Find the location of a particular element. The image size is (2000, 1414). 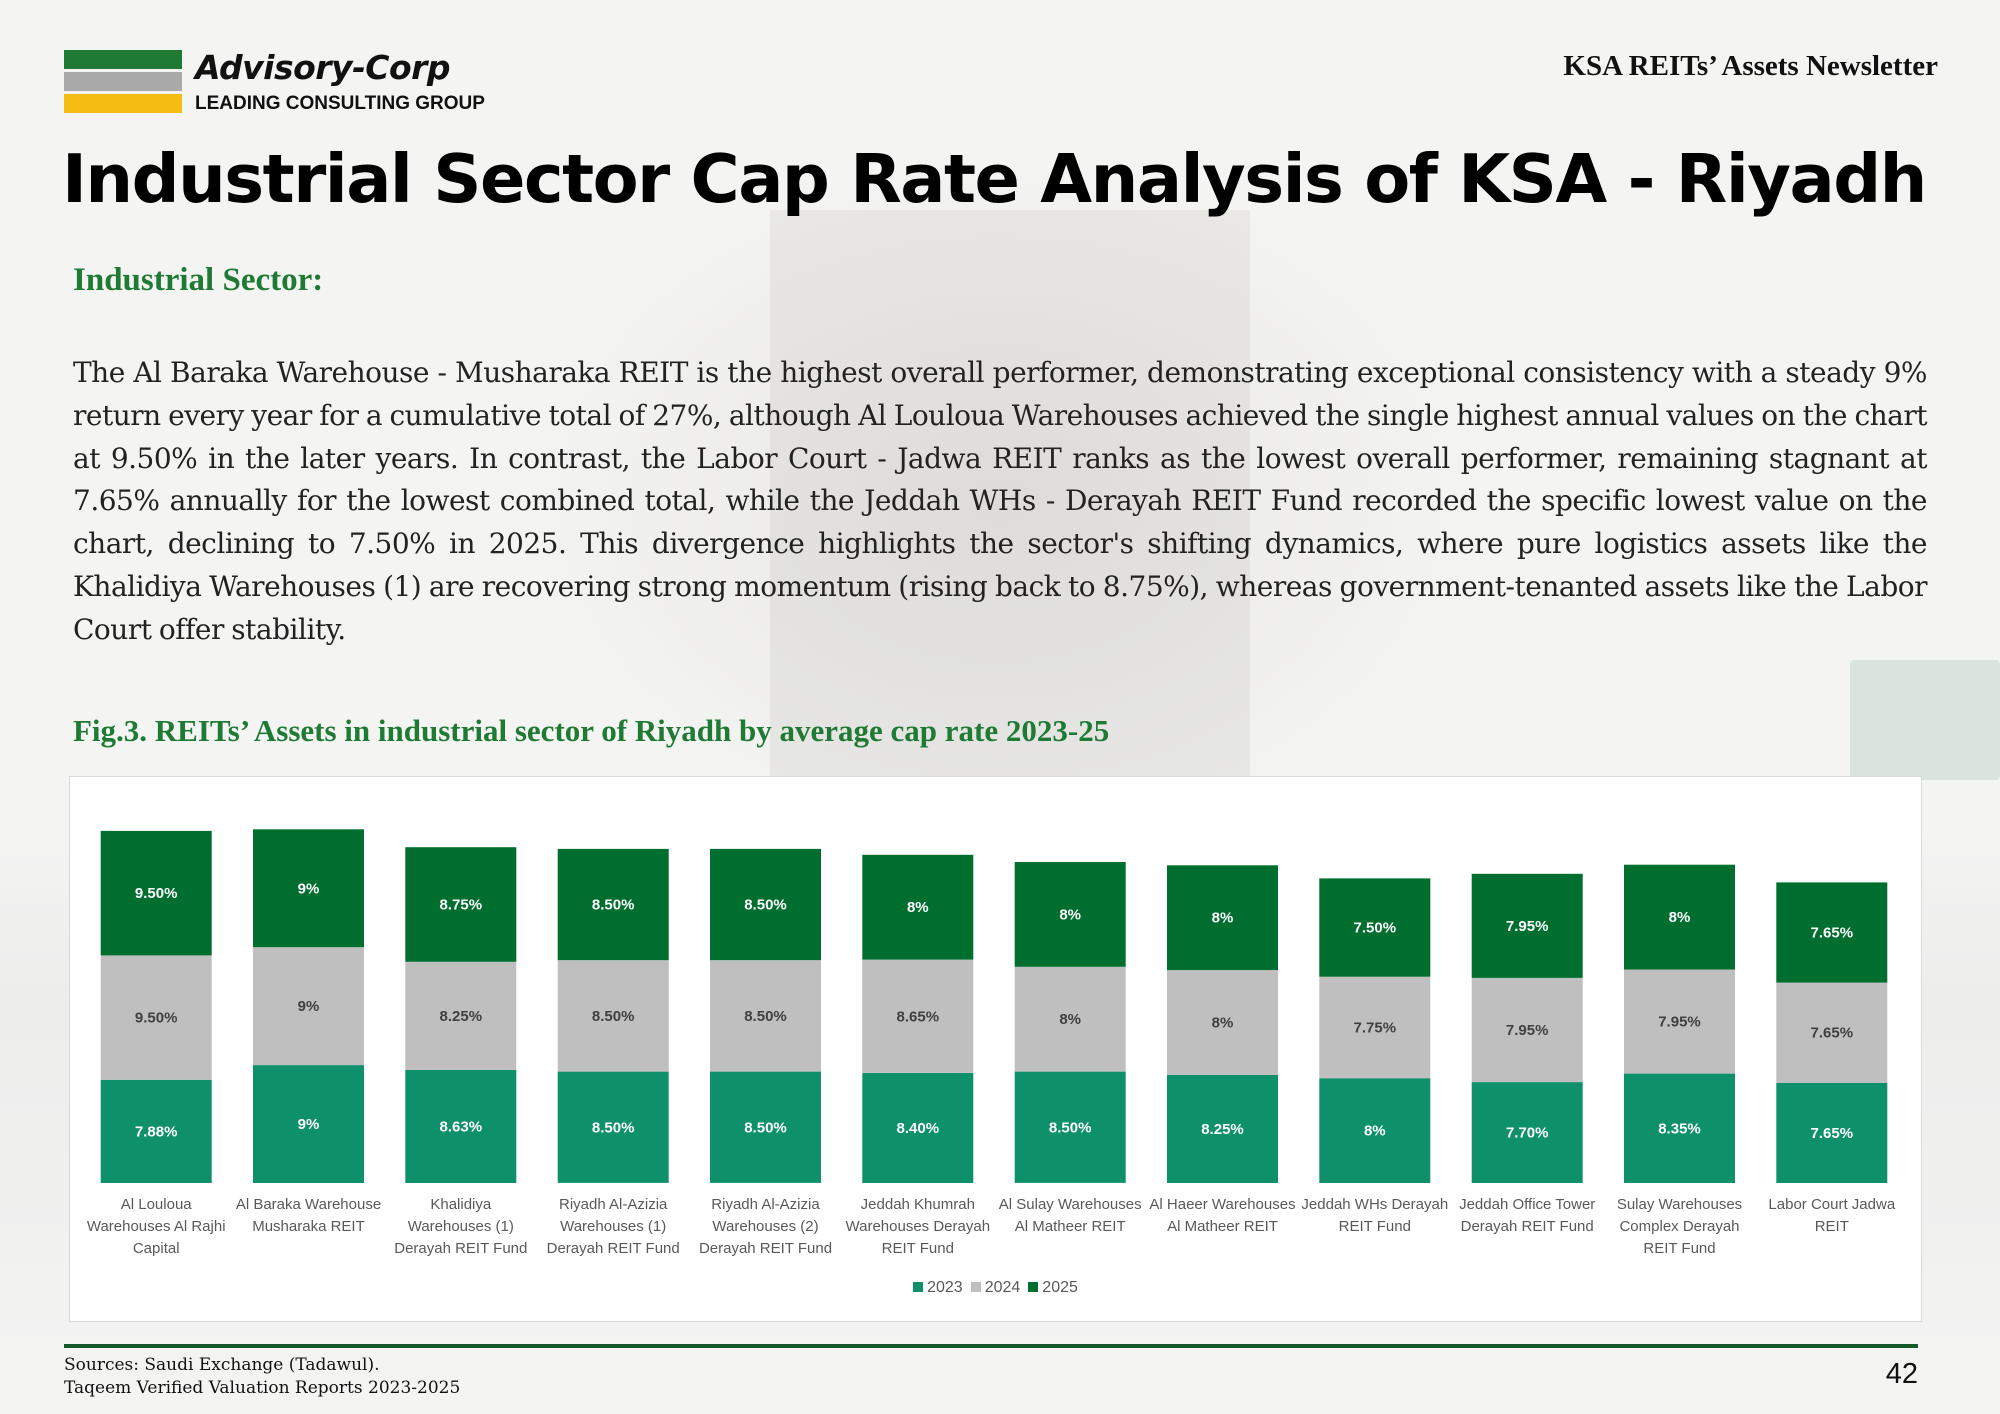

legend-label-2023: 2023 is located at coordinates (945, 1287).